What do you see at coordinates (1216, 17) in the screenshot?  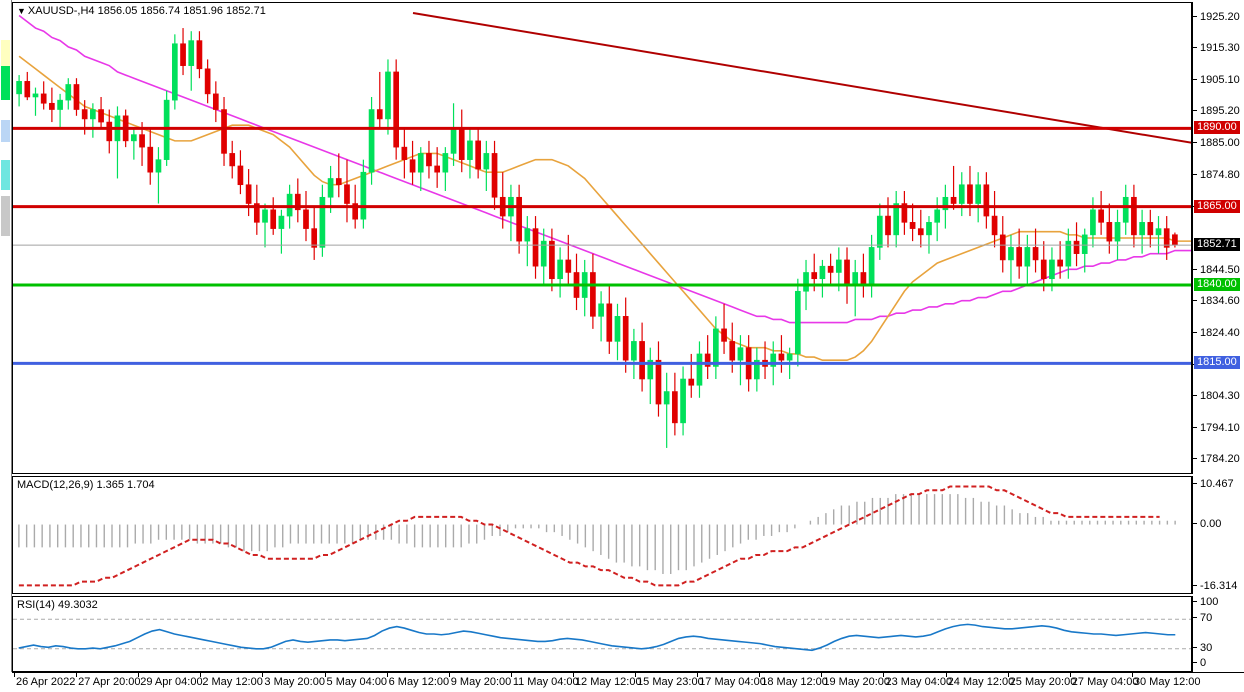 I see `price-axis-tick: 1925.20` at bounding box center [1216, 17].